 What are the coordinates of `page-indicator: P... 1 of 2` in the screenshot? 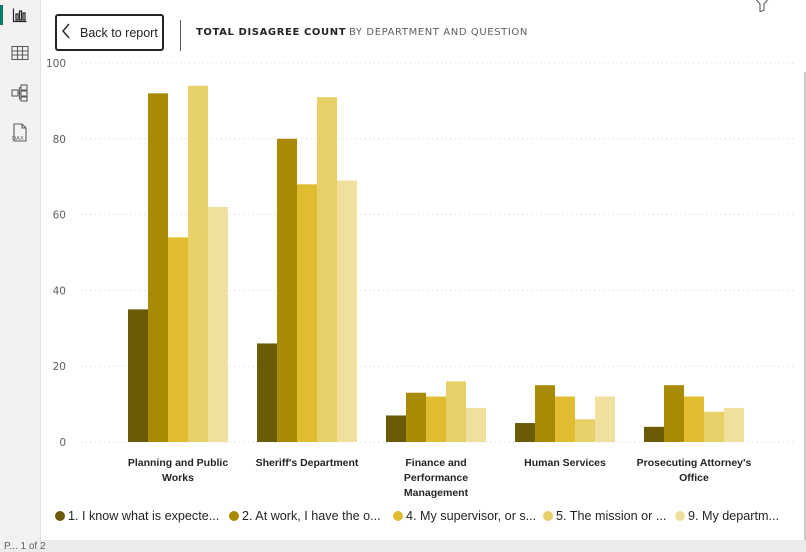 It's located at (25, 546).